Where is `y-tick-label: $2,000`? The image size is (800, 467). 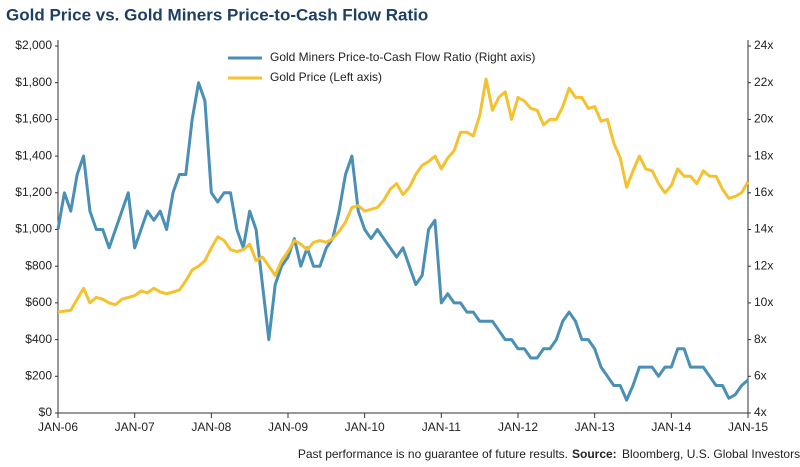
y-tick-label: $2,000 is located at coordinates (33, 45).